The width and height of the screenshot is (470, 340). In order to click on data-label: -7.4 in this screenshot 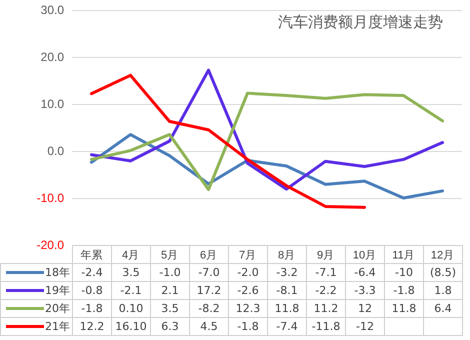, I will do `click(287, 327)`.